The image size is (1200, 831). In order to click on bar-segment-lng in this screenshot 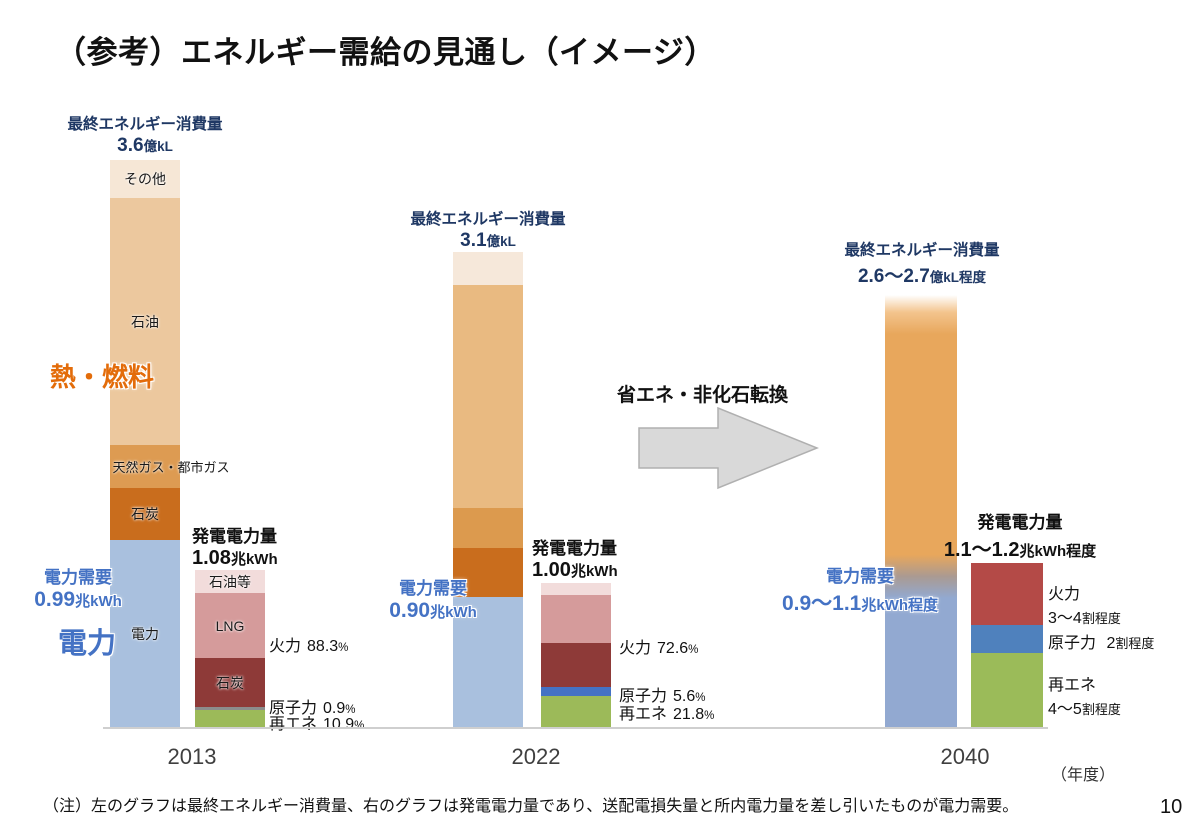, I will do `click(576, 619)`.